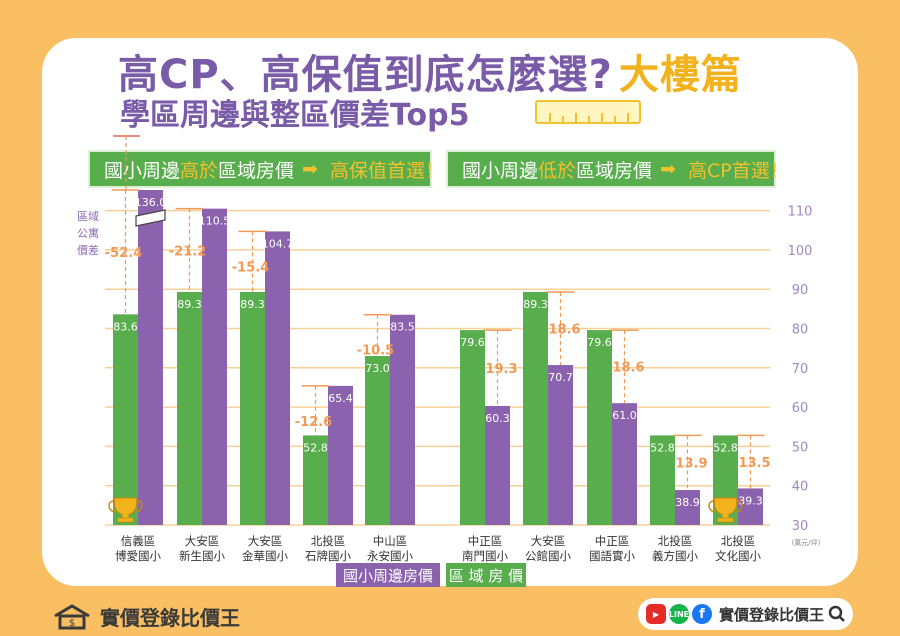 The width and height of the screenshot is (900, 636). Describe the element at coordinates (624, 415) in the screenshot. I see `school-value-label: 61.0` at that location.